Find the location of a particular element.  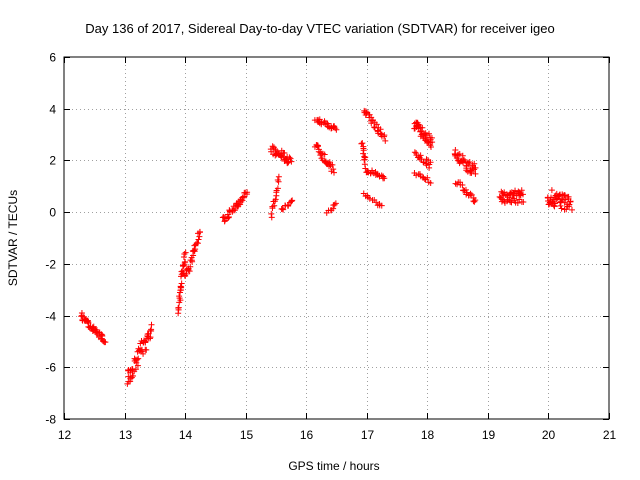

x-tick-label: 12 is located at coordinates (65, 435).